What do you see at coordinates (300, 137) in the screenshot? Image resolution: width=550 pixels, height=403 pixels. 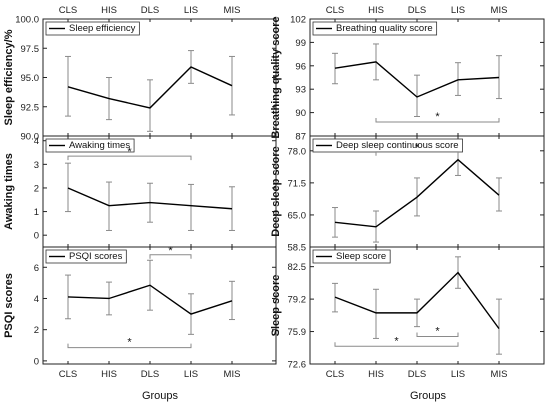 I see `y-tick-label: 87` at bounding box center [300, 137].